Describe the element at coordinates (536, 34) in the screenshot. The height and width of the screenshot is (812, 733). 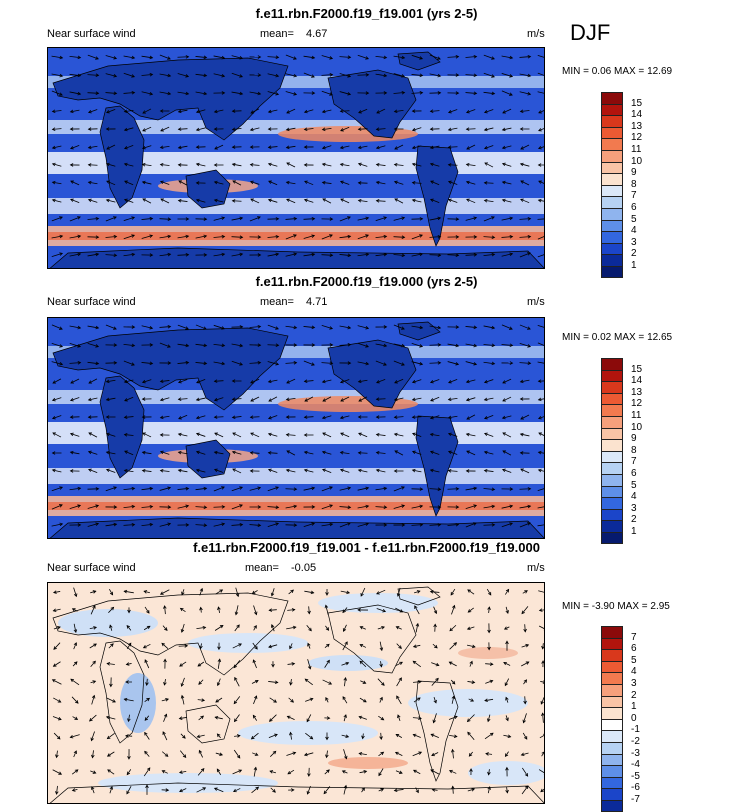
I see `panel-1-units: m/s` at that location.